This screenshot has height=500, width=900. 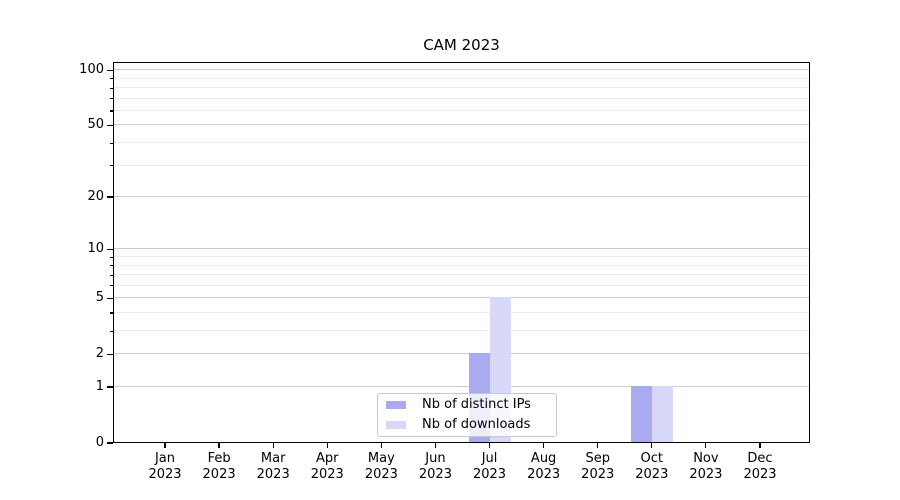 I want to click on x-axis-label: Nov 2023, so click(x=706, y=467).